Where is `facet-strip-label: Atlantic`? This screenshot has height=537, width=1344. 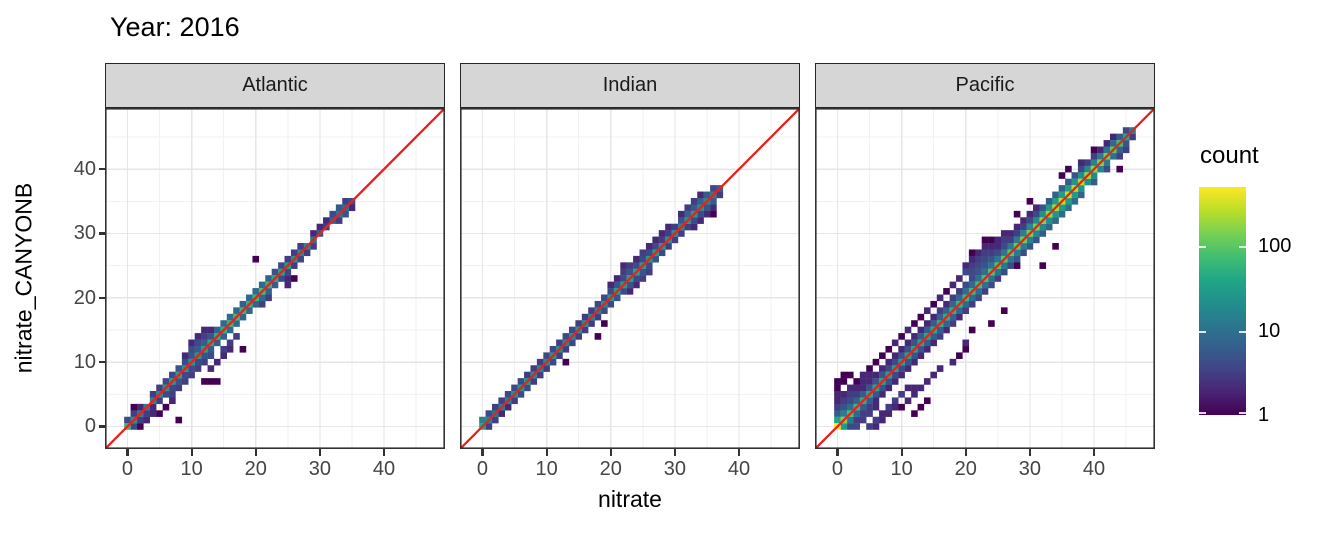
facet-strip-label: Atlantic is located at coordinates (275, 85).